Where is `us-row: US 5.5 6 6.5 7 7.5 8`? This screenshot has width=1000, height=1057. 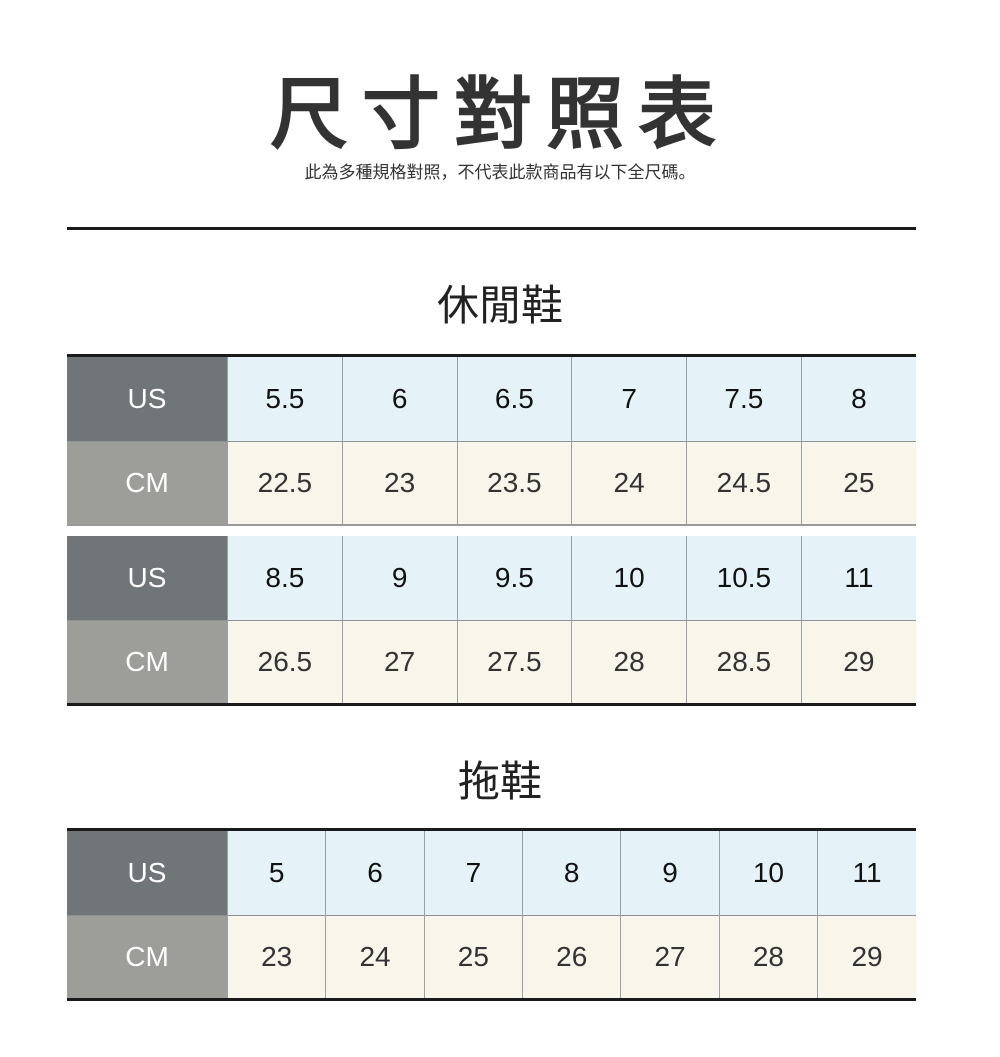 us-row: US 5.5 6 6.5 7 7.5 8 is located at coordinates (491, 398).